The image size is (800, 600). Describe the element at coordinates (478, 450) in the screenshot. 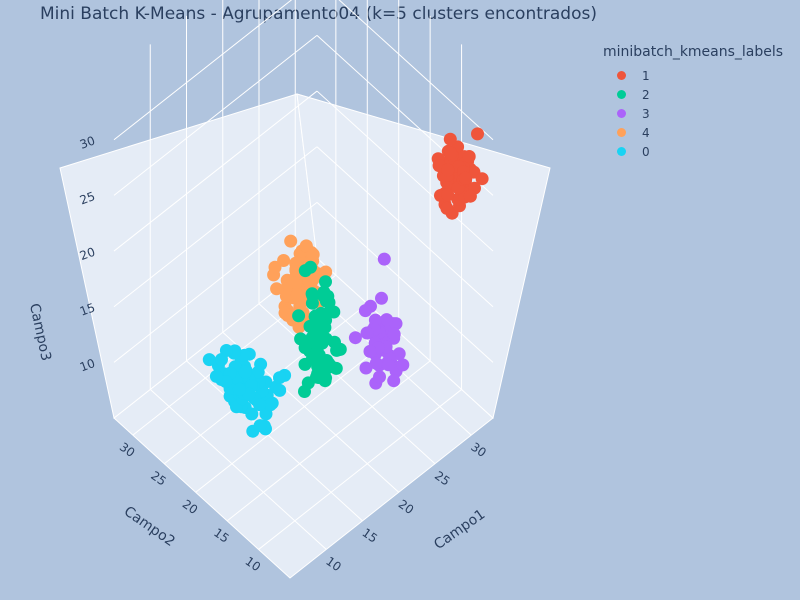

I see `x-tick-label: 30` at that location.